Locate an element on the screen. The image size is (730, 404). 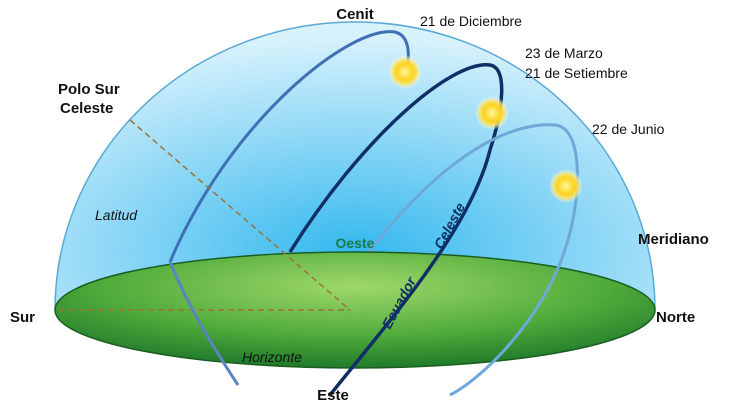
path-june-front is located at coordinates (509, 318).